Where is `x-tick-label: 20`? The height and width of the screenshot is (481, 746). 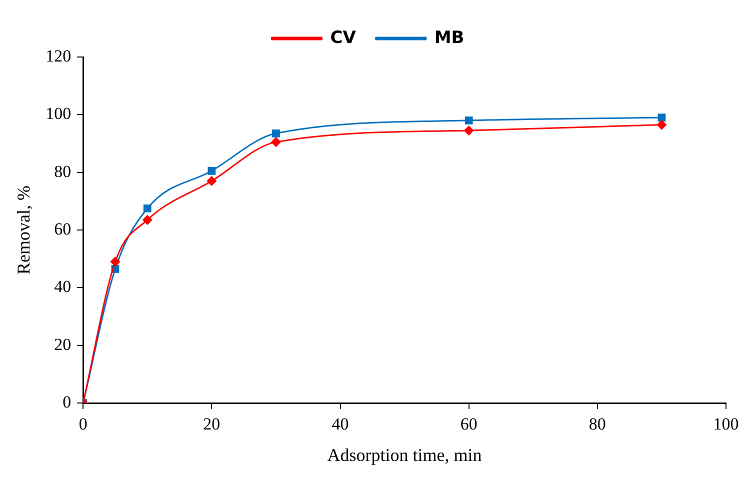 x-tick-label: 20 is located at coordinates (211, 424).